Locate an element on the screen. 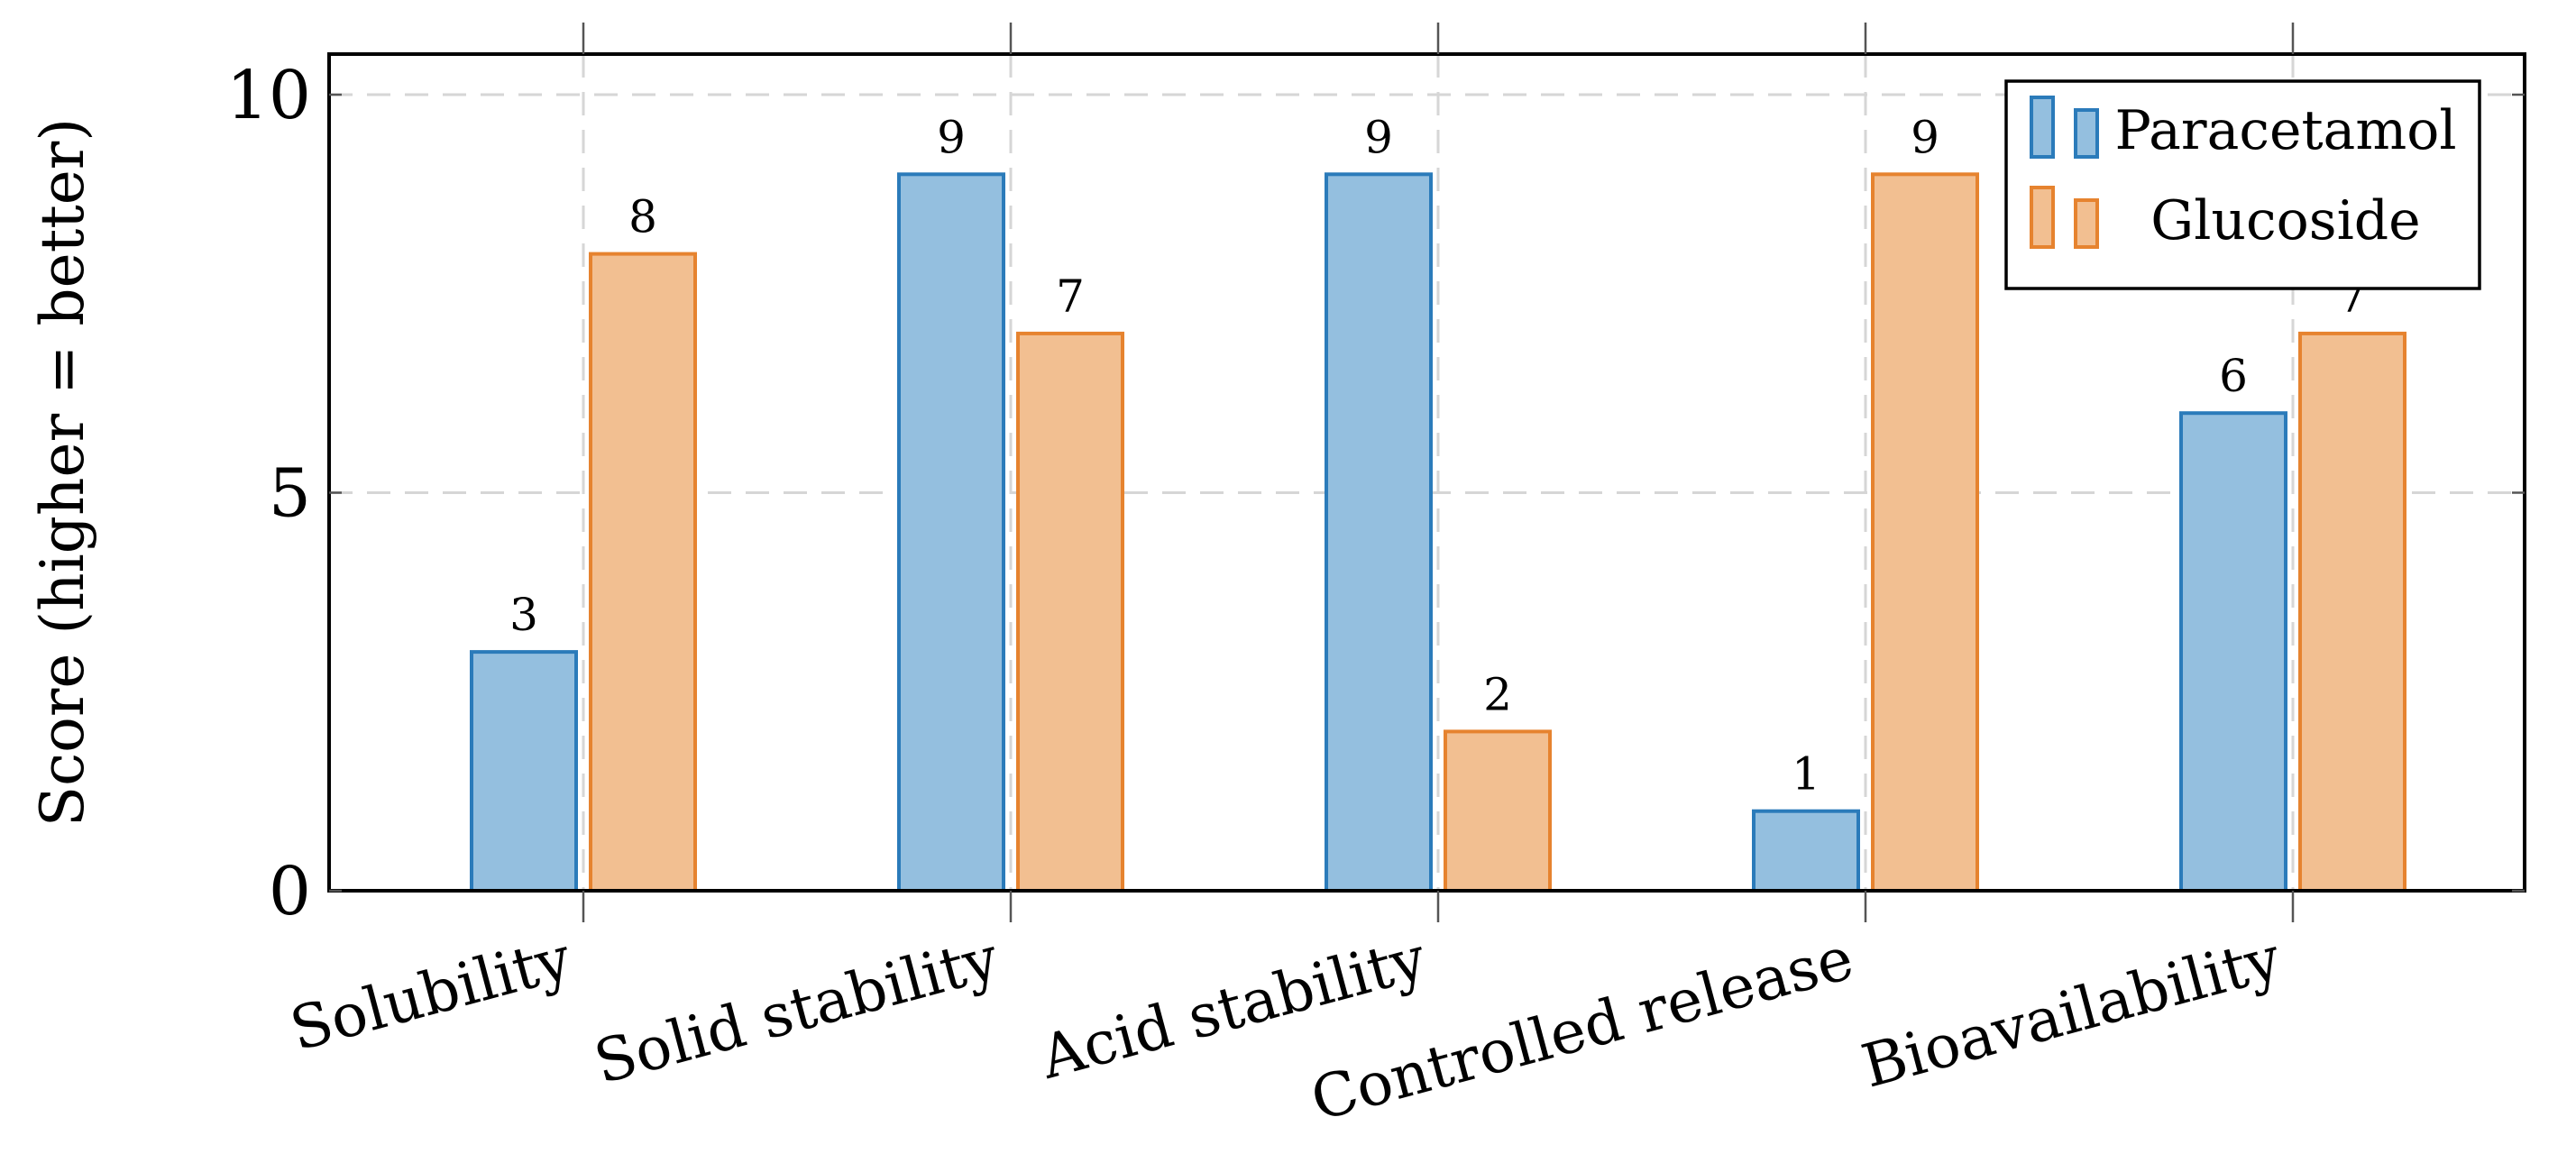 This screenshot has width=2576, height=1163. y-tick-labels: 0 5 10 is located at coordinates (268, 493).